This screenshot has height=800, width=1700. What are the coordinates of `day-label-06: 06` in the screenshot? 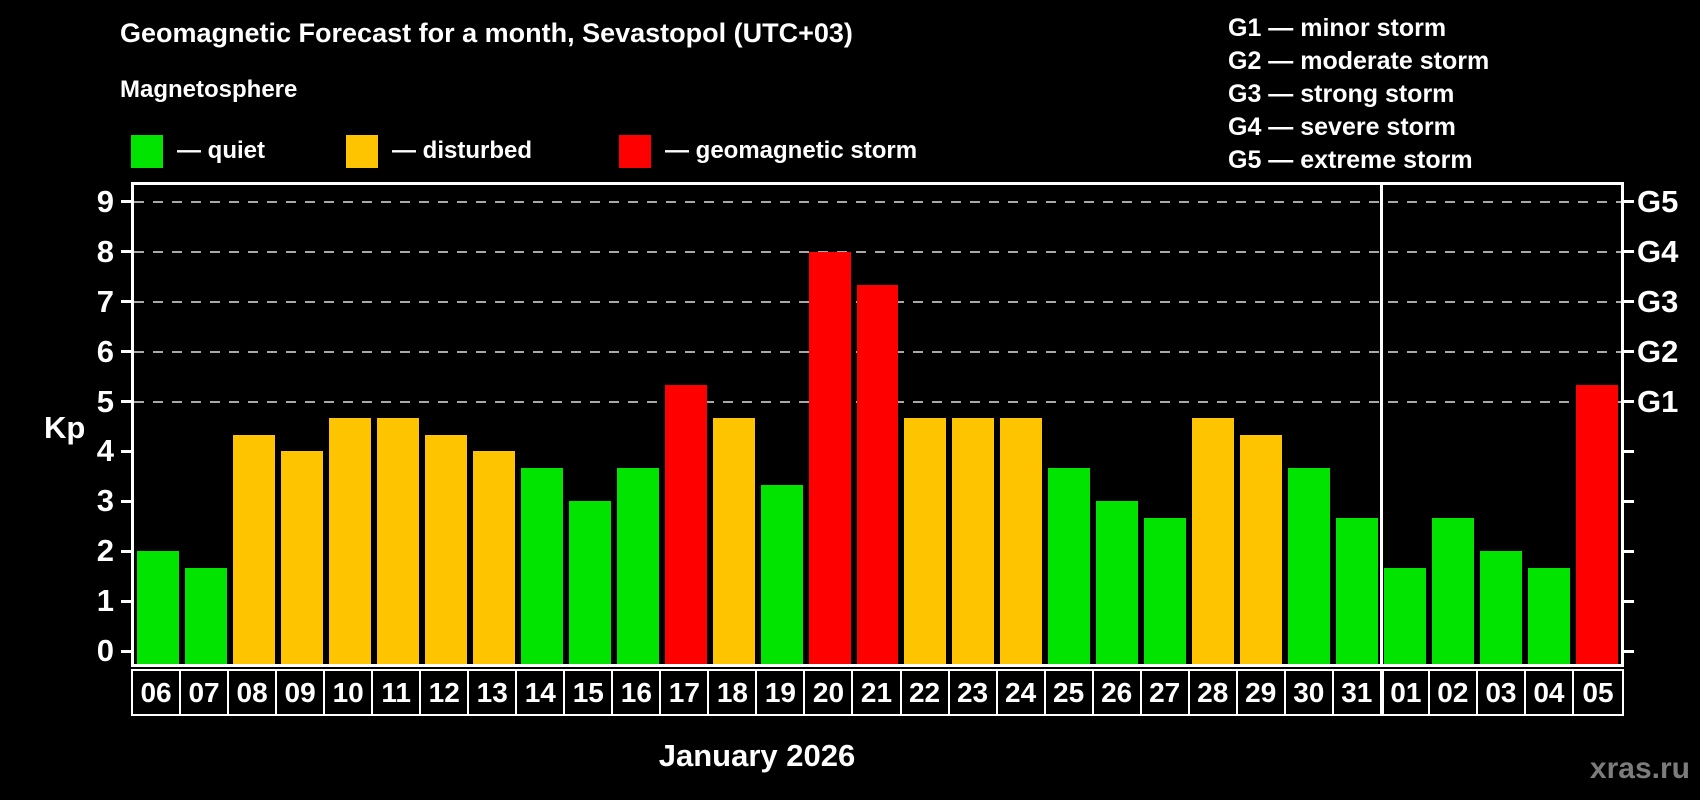 It's located at (157, 692).